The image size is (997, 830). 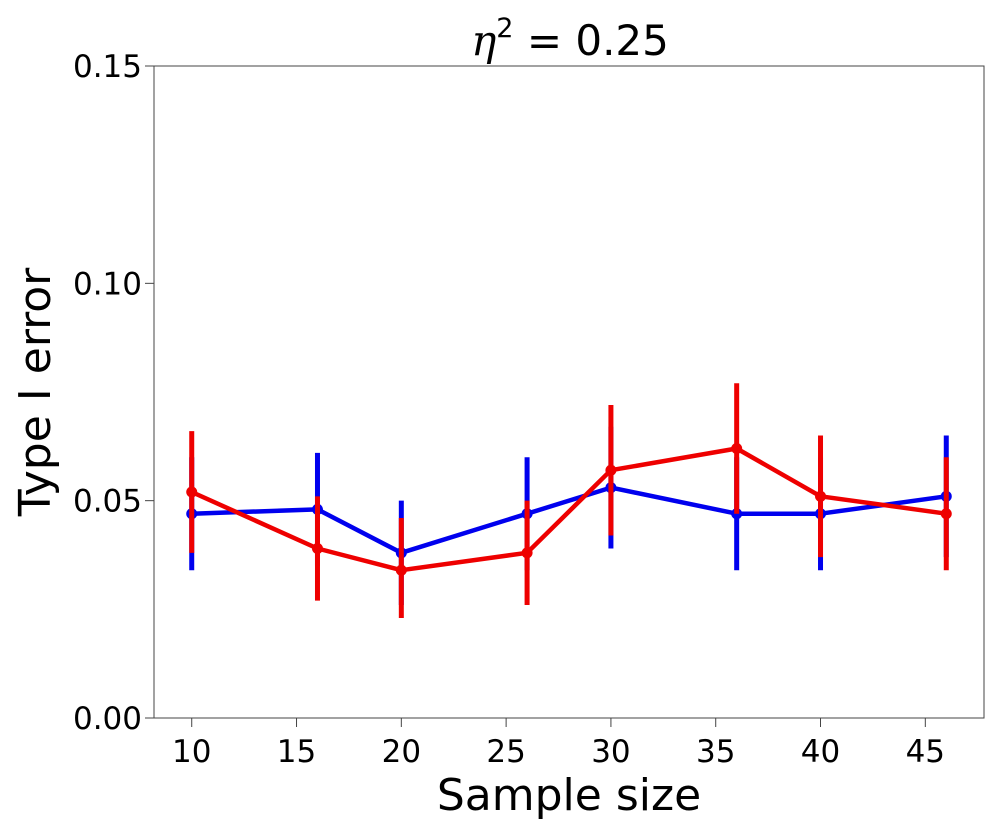 What do you see at coordinates (610, 752) in the screenshot?
I see `x-tick-label: 30` at bounding box center [610, 752].